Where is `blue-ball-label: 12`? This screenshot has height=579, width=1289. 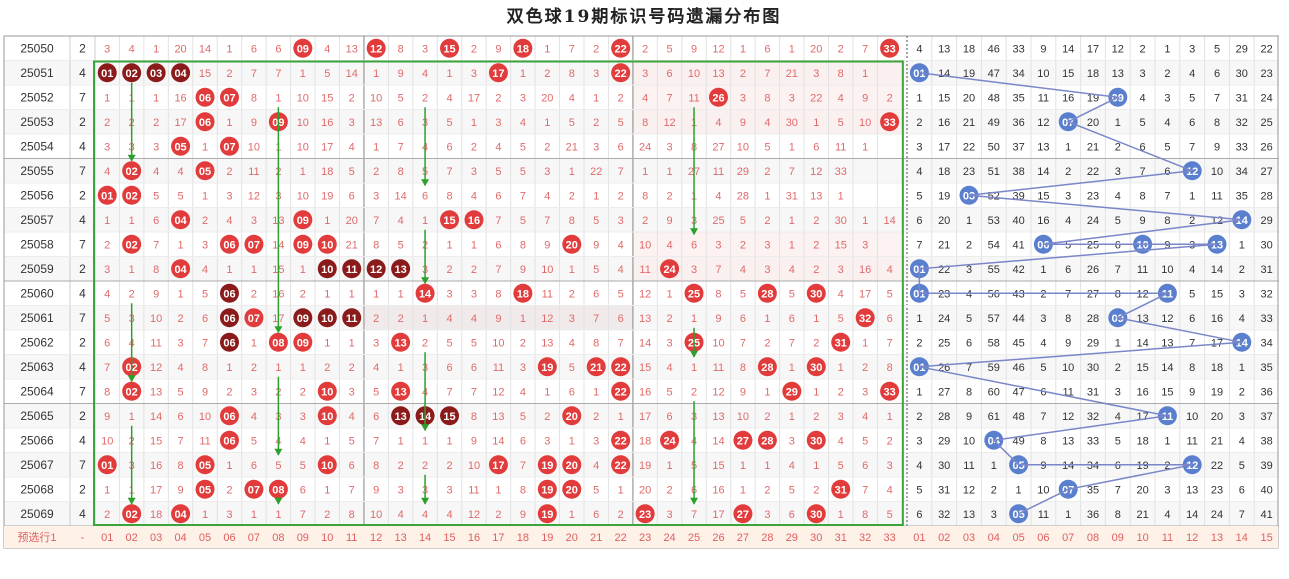 blue-ball-label: 12 is located at coordinates (1192, 466).